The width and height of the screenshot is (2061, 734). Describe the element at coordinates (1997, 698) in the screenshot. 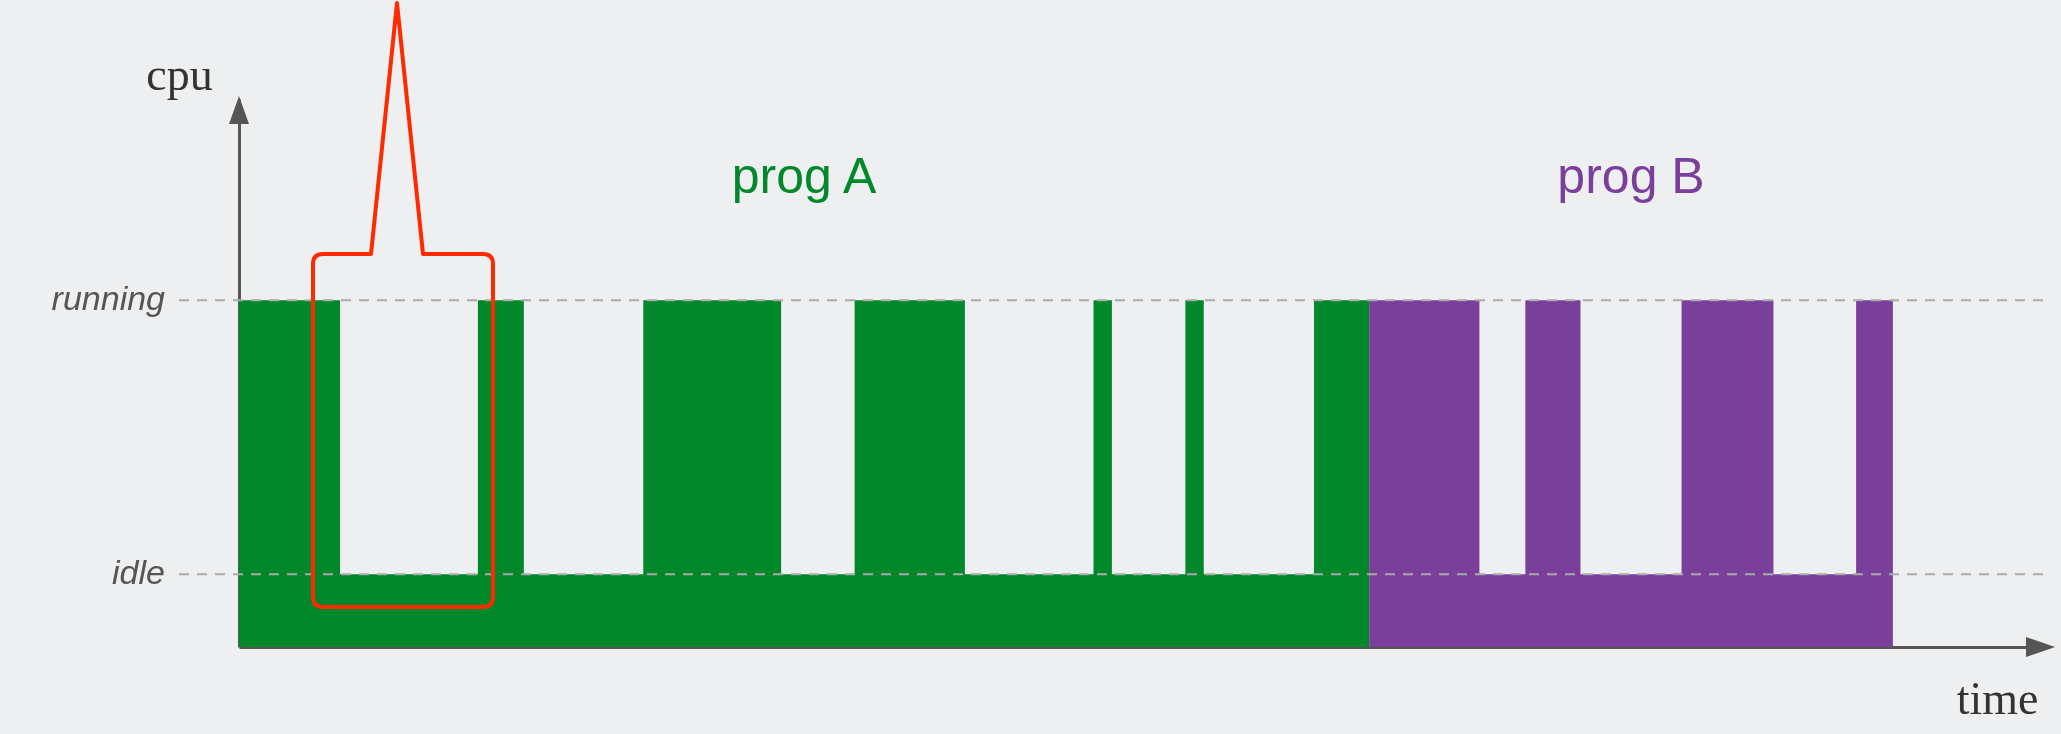

I see `x-axis-title: time` at that location.